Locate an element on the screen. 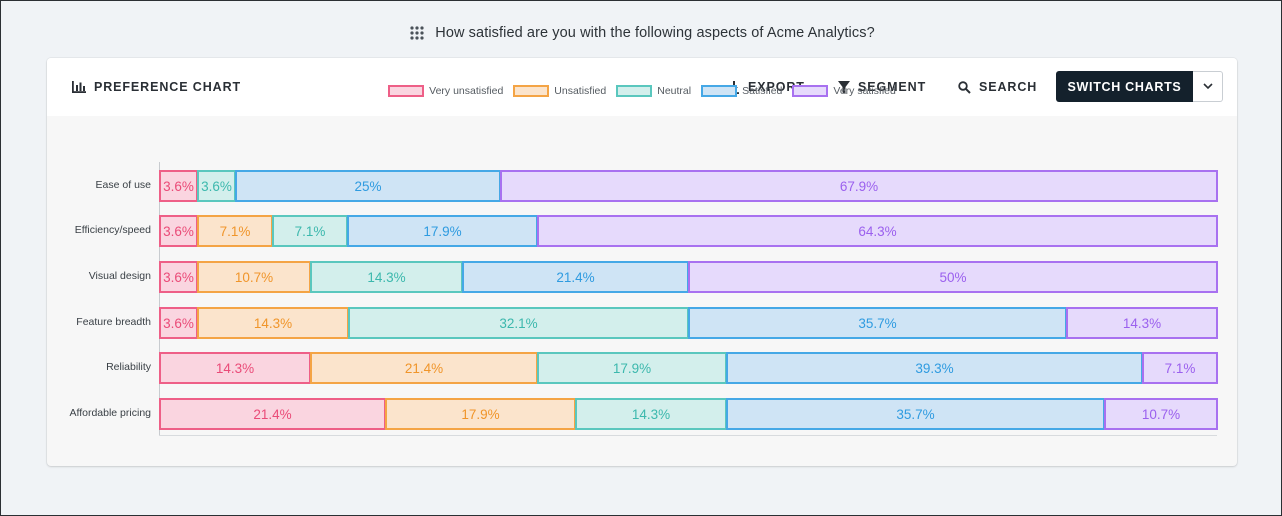 Image resolution: width=1282 pixels, height=516 pixels. row-label: Reliability is located at coordinates (128, 367).